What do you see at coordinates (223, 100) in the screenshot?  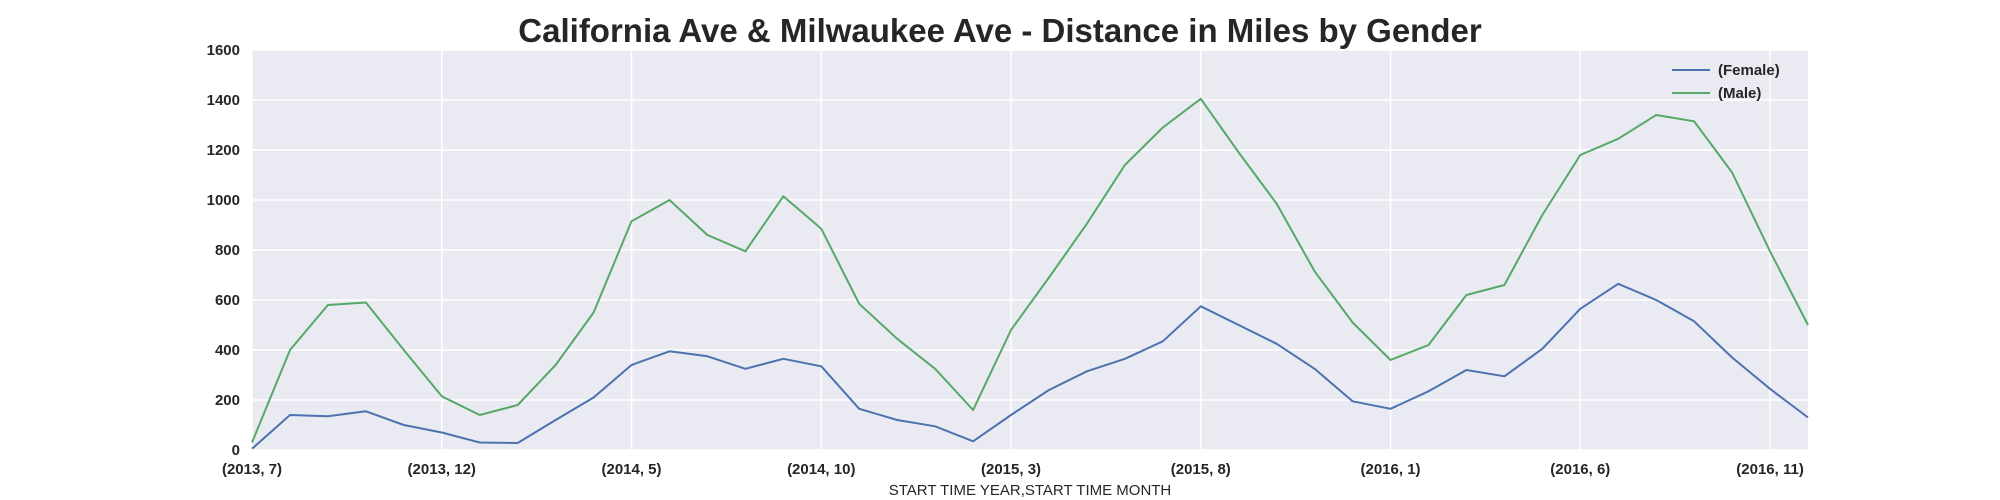 I see `y-tick-label: 1400` at bounding box center [223, 100].